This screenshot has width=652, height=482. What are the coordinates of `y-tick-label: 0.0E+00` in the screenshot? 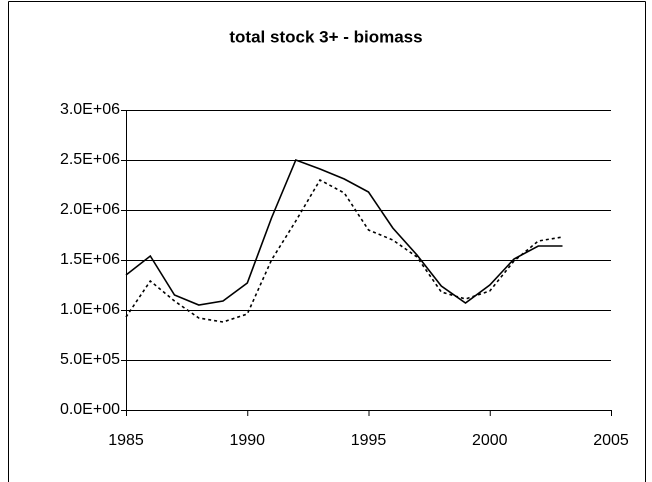 It's located at (90, 409).